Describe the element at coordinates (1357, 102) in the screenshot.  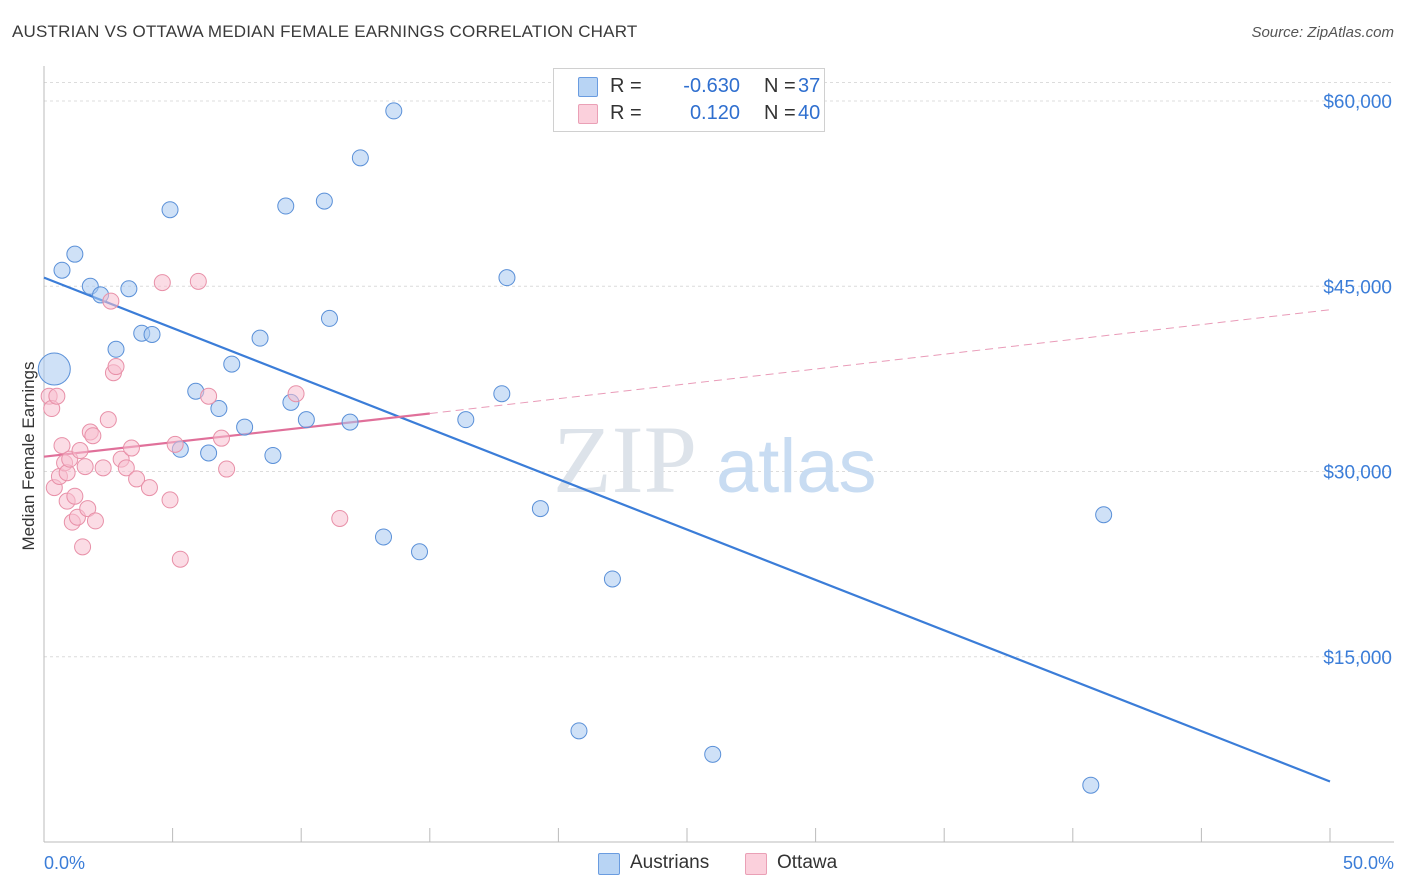
I see `y-tick-label: $60,000` at that location.